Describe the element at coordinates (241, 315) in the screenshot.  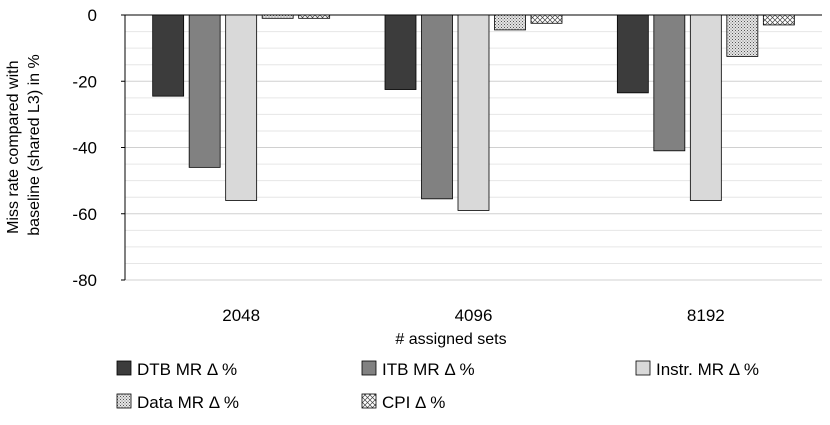
I see `x-tick-label: 2048` at that location.